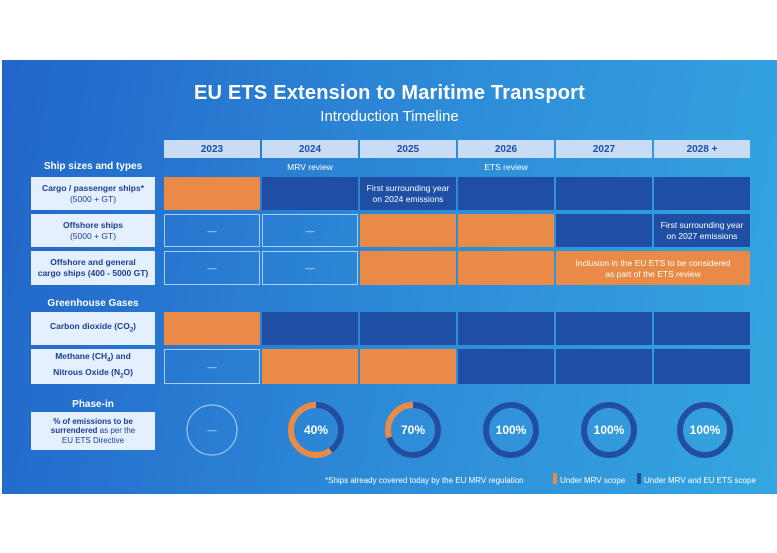 The height and width of the screenshot is (553, 777). Describe the element at coordinates (506, 328) in the screenshot. I see `cell-co2-2026` at that location.